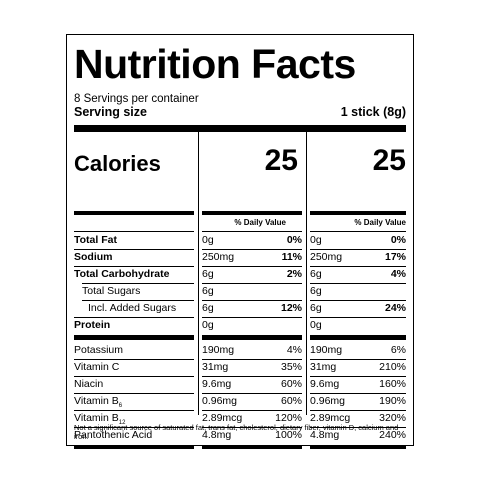 This screenshot has height=480, width=480. What do you see at coordinates (294, 240) in the screenshot?
I see `daily-value-col1: 0%` at bounding box center [294, 240].